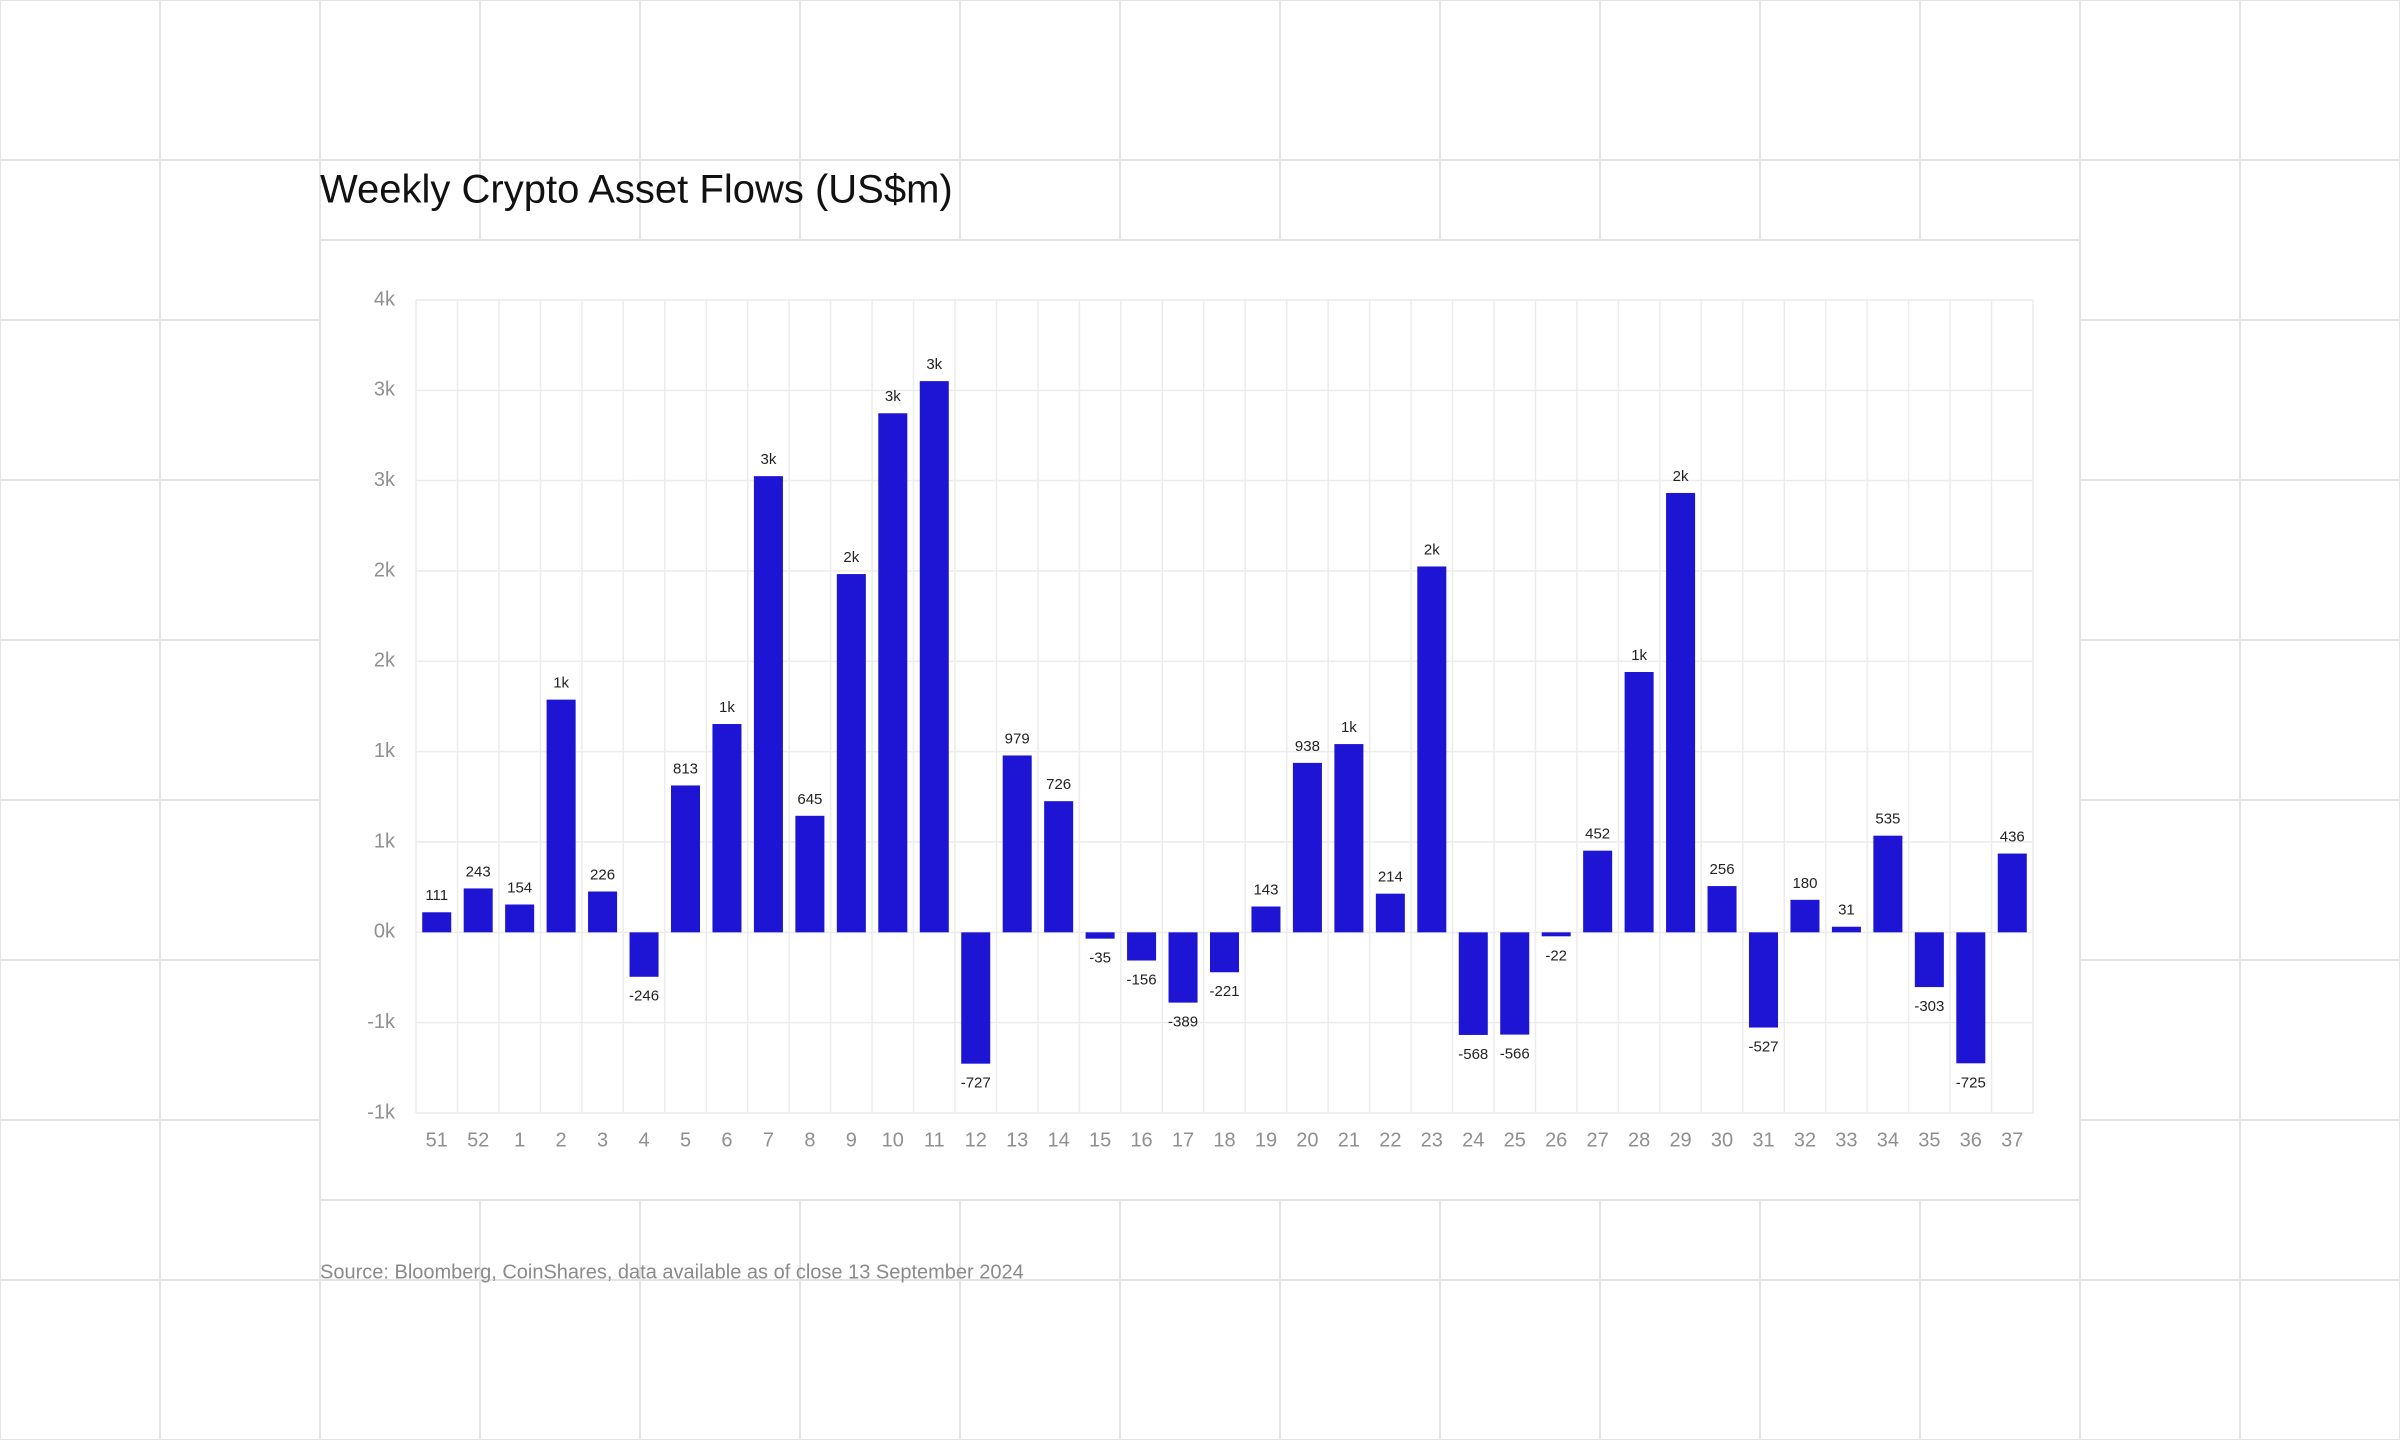 The width and height of the screenshot is (2400, 1440). I want to click on data-label: -527, so click(1763, 1047).